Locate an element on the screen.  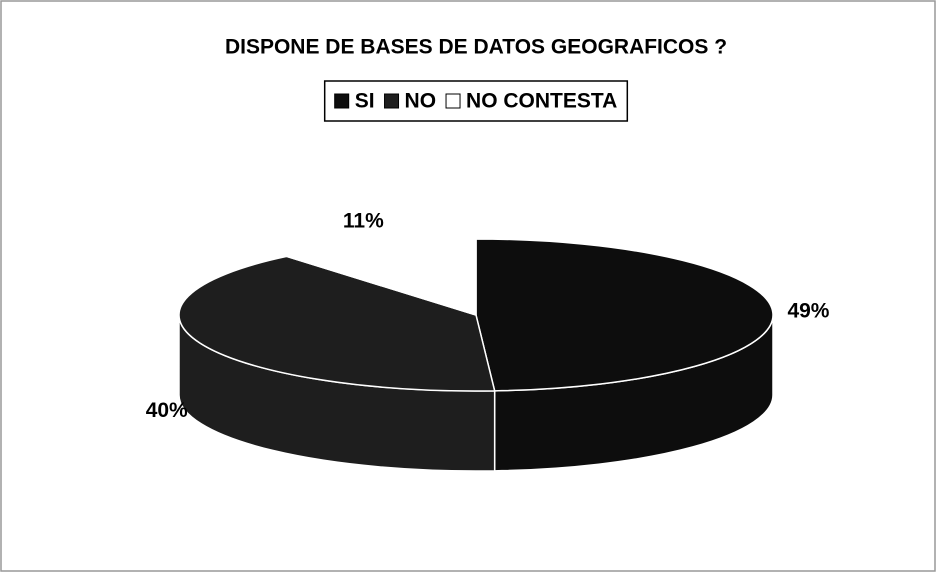
legend-label: NO is located at coordinates (421, 101).